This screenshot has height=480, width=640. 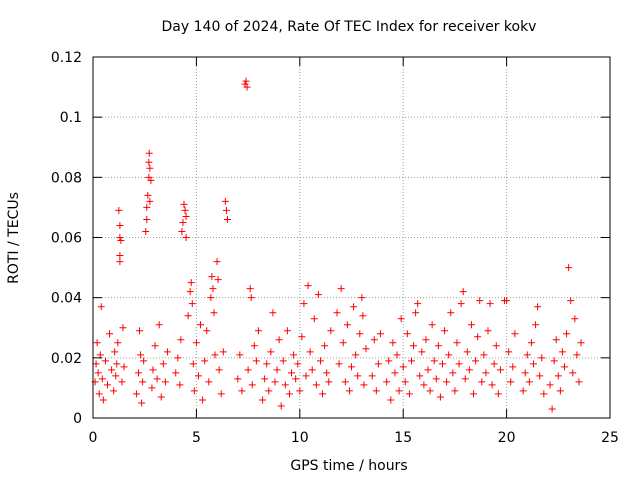 I want to click on x-tick-label: 20, so click(x=507, y=438).